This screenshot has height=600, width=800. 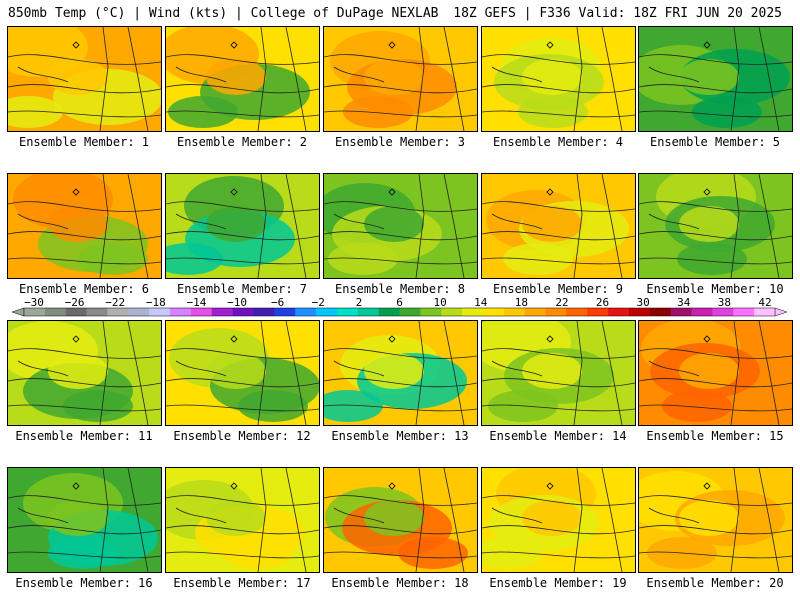 What do you see at coordinates (359, 303) in the screenshot?
I see `colorbar-tick-label: 2` at bounding box center [359, 303].